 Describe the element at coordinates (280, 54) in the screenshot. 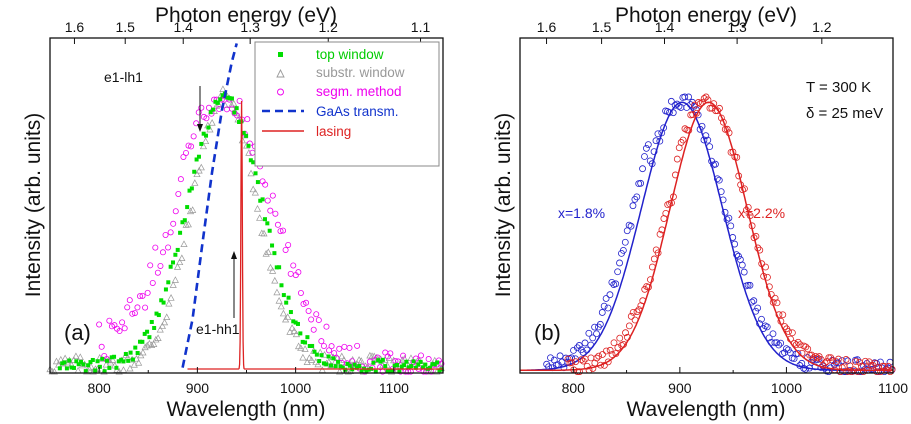

I see `legend-marker-top-window` at that location.